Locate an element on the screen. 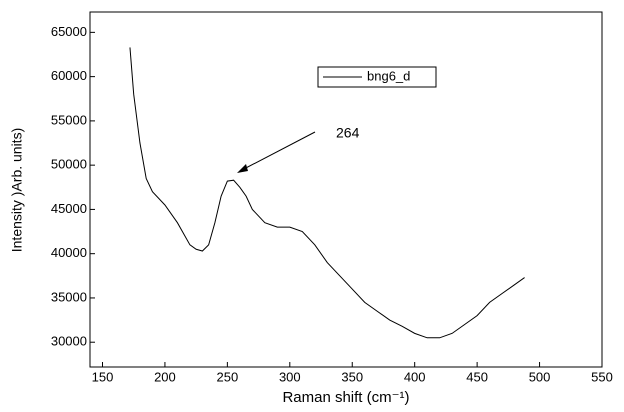 This screenshot has height=412, width=624. y-tick-label: 30000 is located at coordinates (69, 341).